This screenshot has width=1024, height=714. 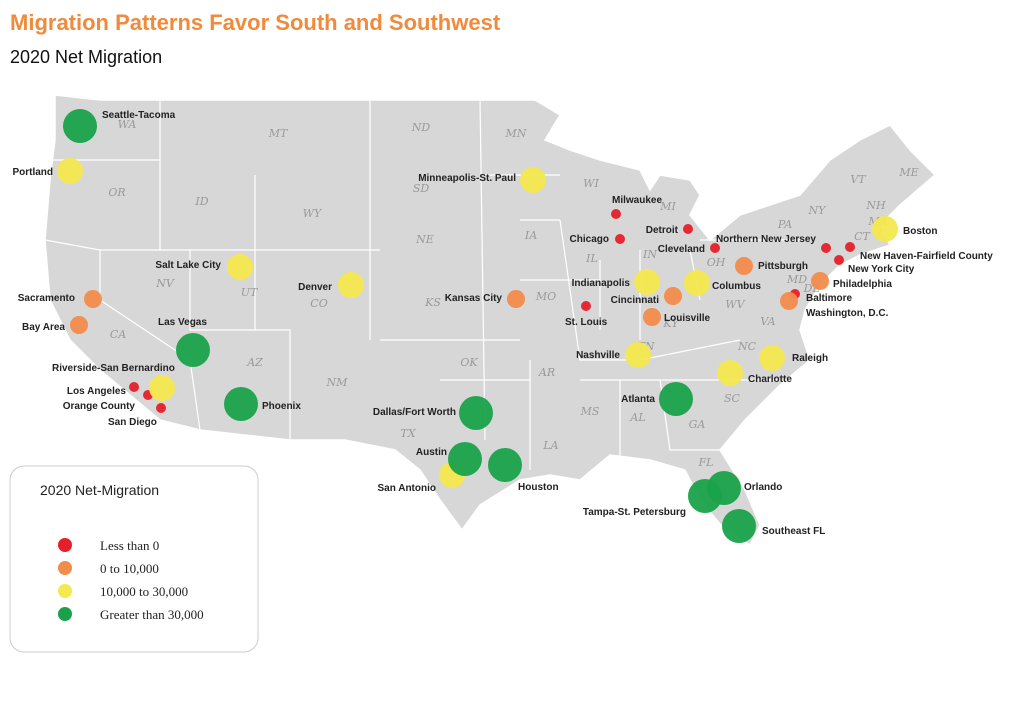 I want to click on state-label: KY, so click(x=671, y=323).